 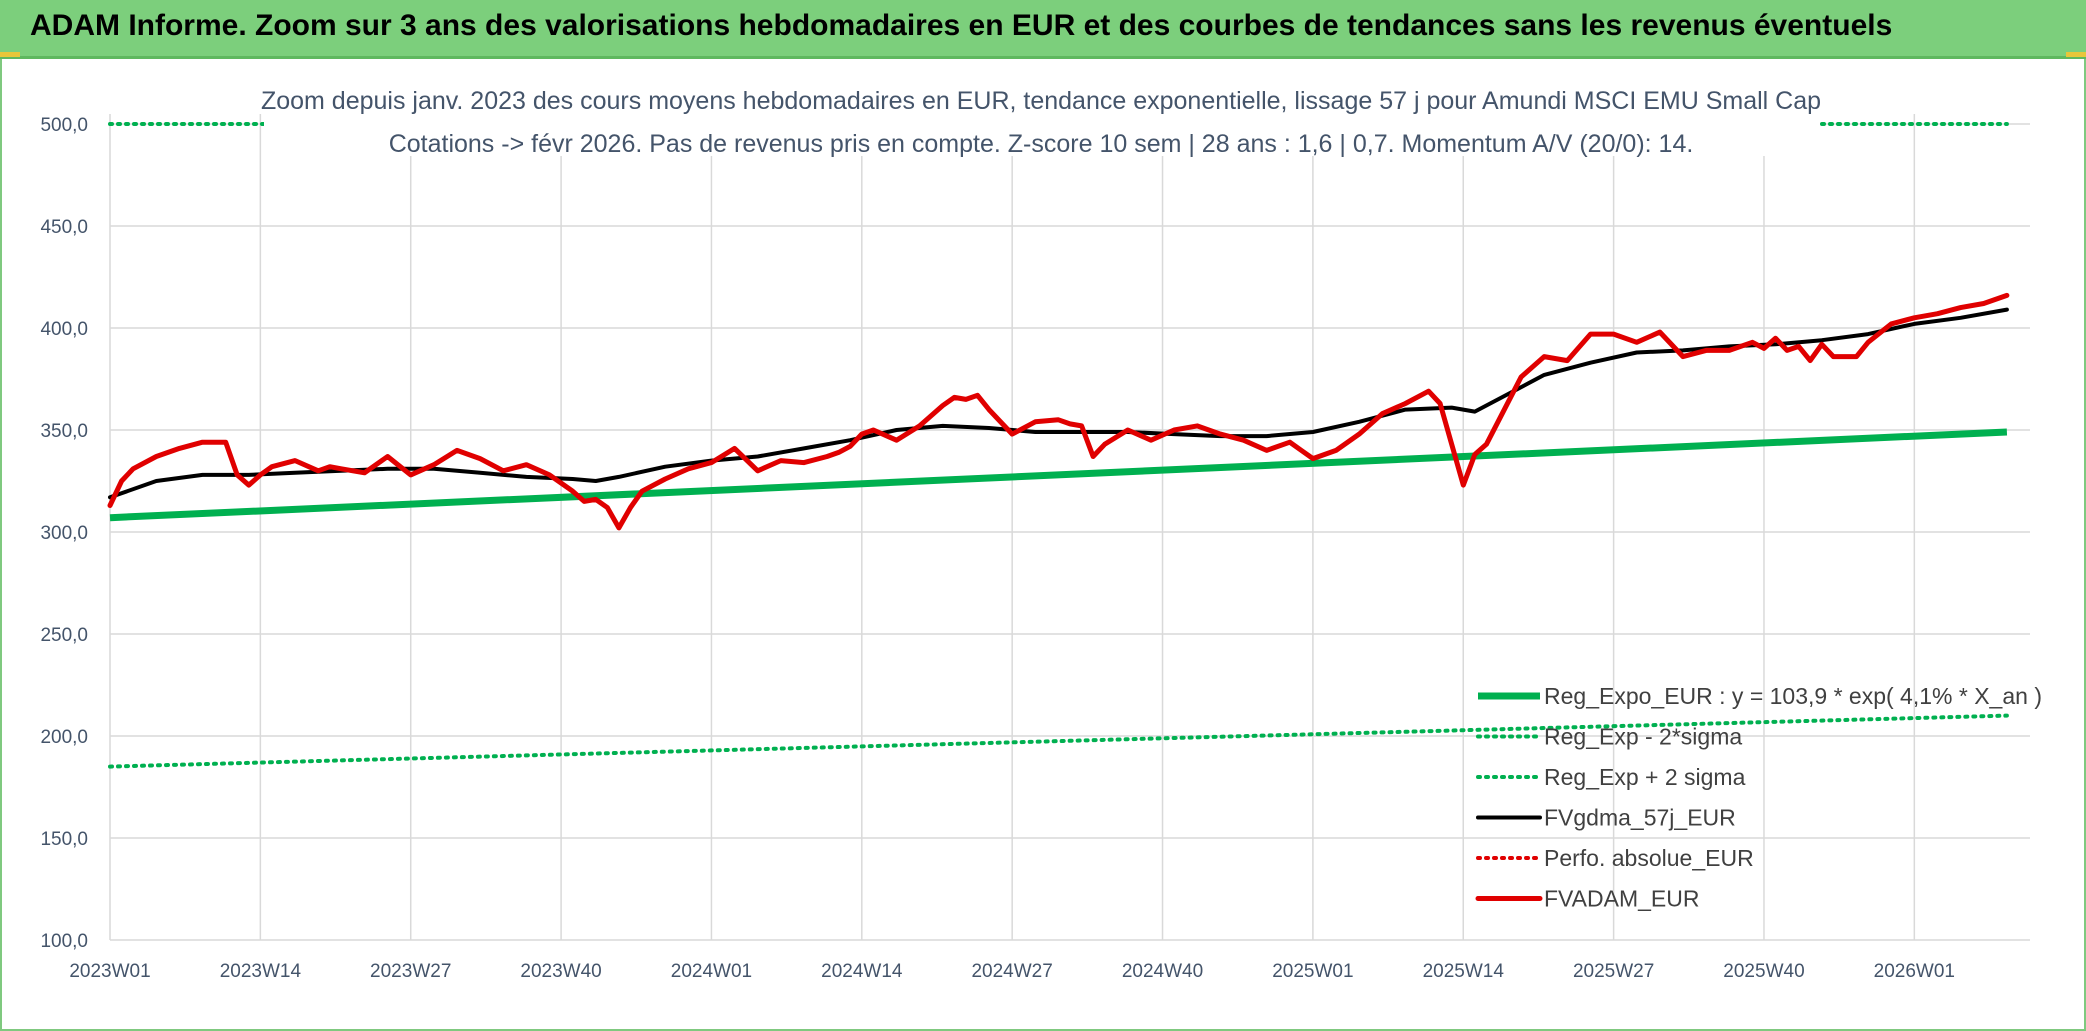 I want to click on x-tick-label: 2024W40, so click(x=1162, y=971).